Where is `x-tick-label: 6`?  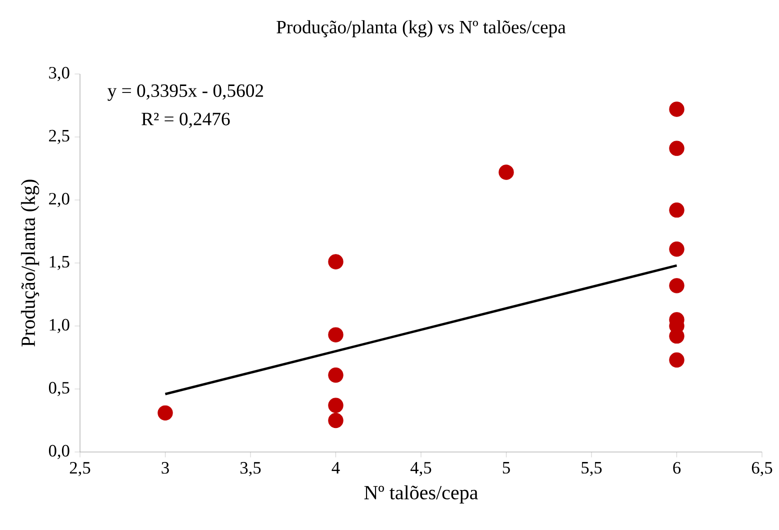
x-tick-label: 6 is located at coordinates (677, 468).